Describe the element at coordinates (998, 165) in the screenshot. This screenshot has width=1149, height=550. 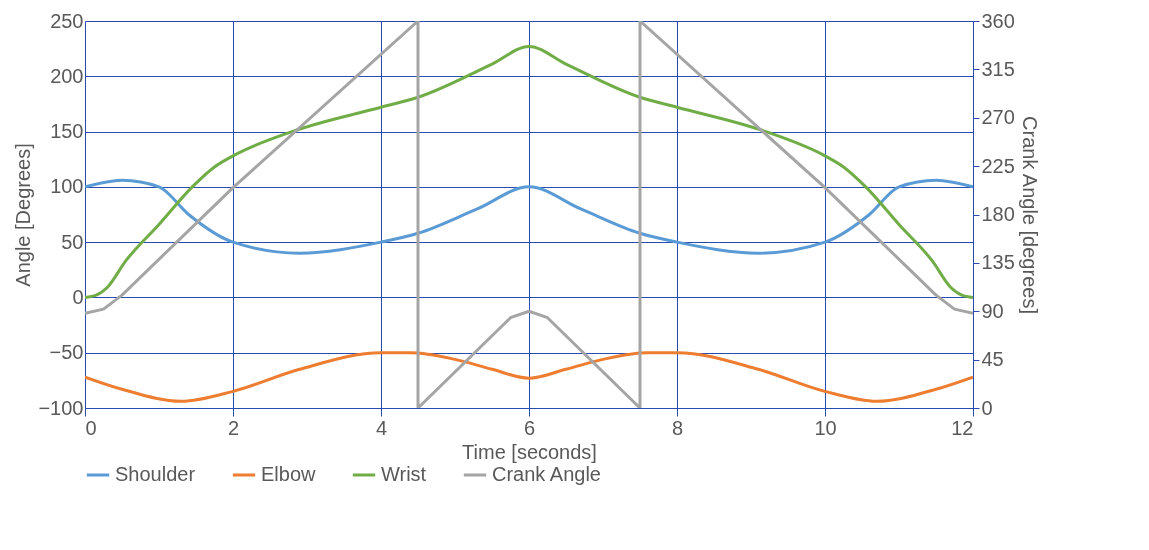
I see `y2-tick-label: 225` at that location.